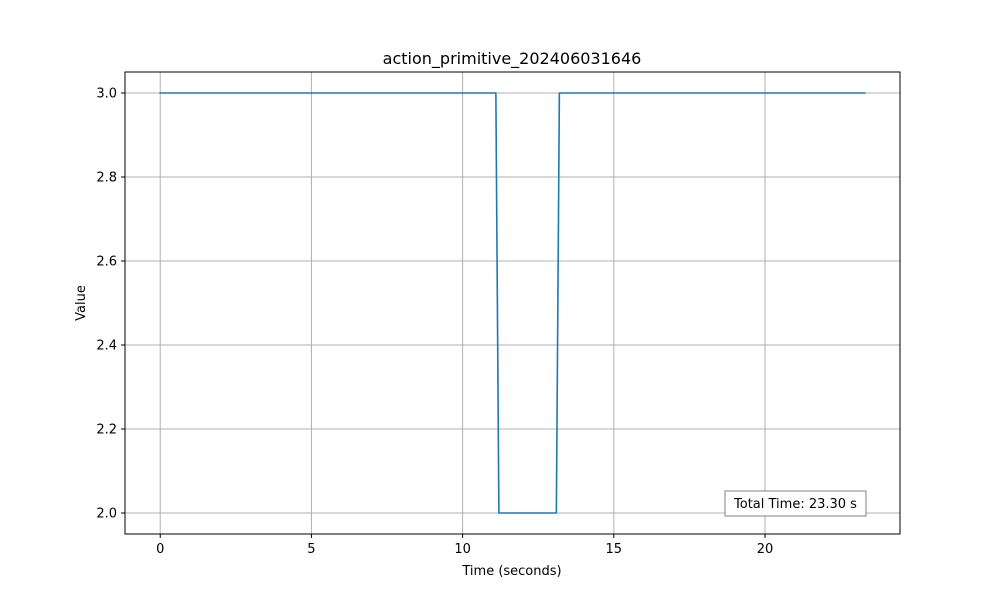 This screenshot has width=1000, height=600. I want to click on y-tick-label: 2.6, so click(106, 262).